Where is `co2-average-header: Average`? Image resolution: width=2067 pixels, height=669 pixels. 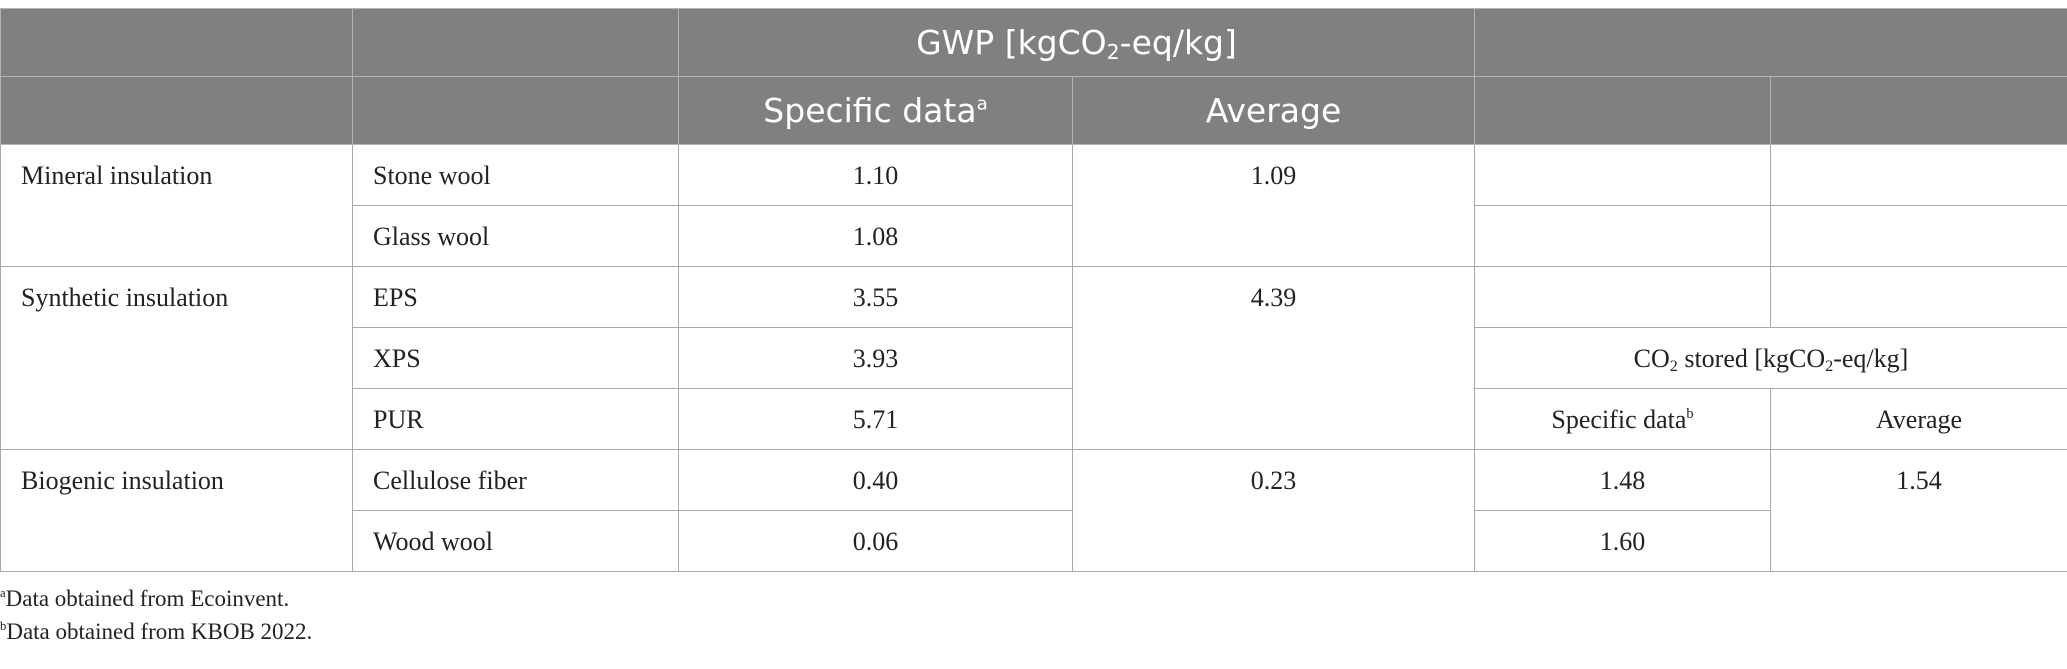
co2-average-header: Average is located at coordinates (1918, 419).